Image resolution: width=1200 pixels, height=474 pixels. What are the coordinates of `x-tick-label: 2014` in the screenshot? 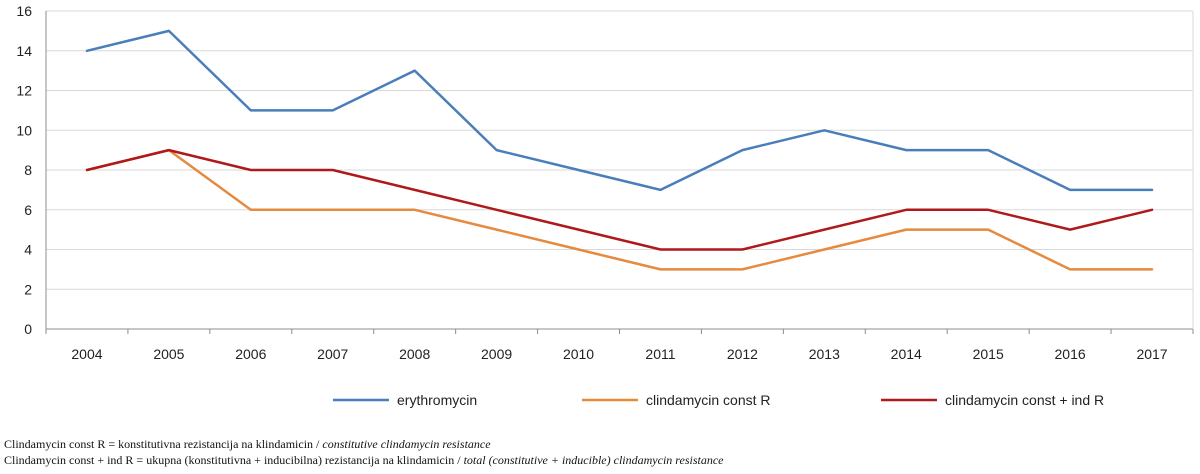 It's located at (906, 354).